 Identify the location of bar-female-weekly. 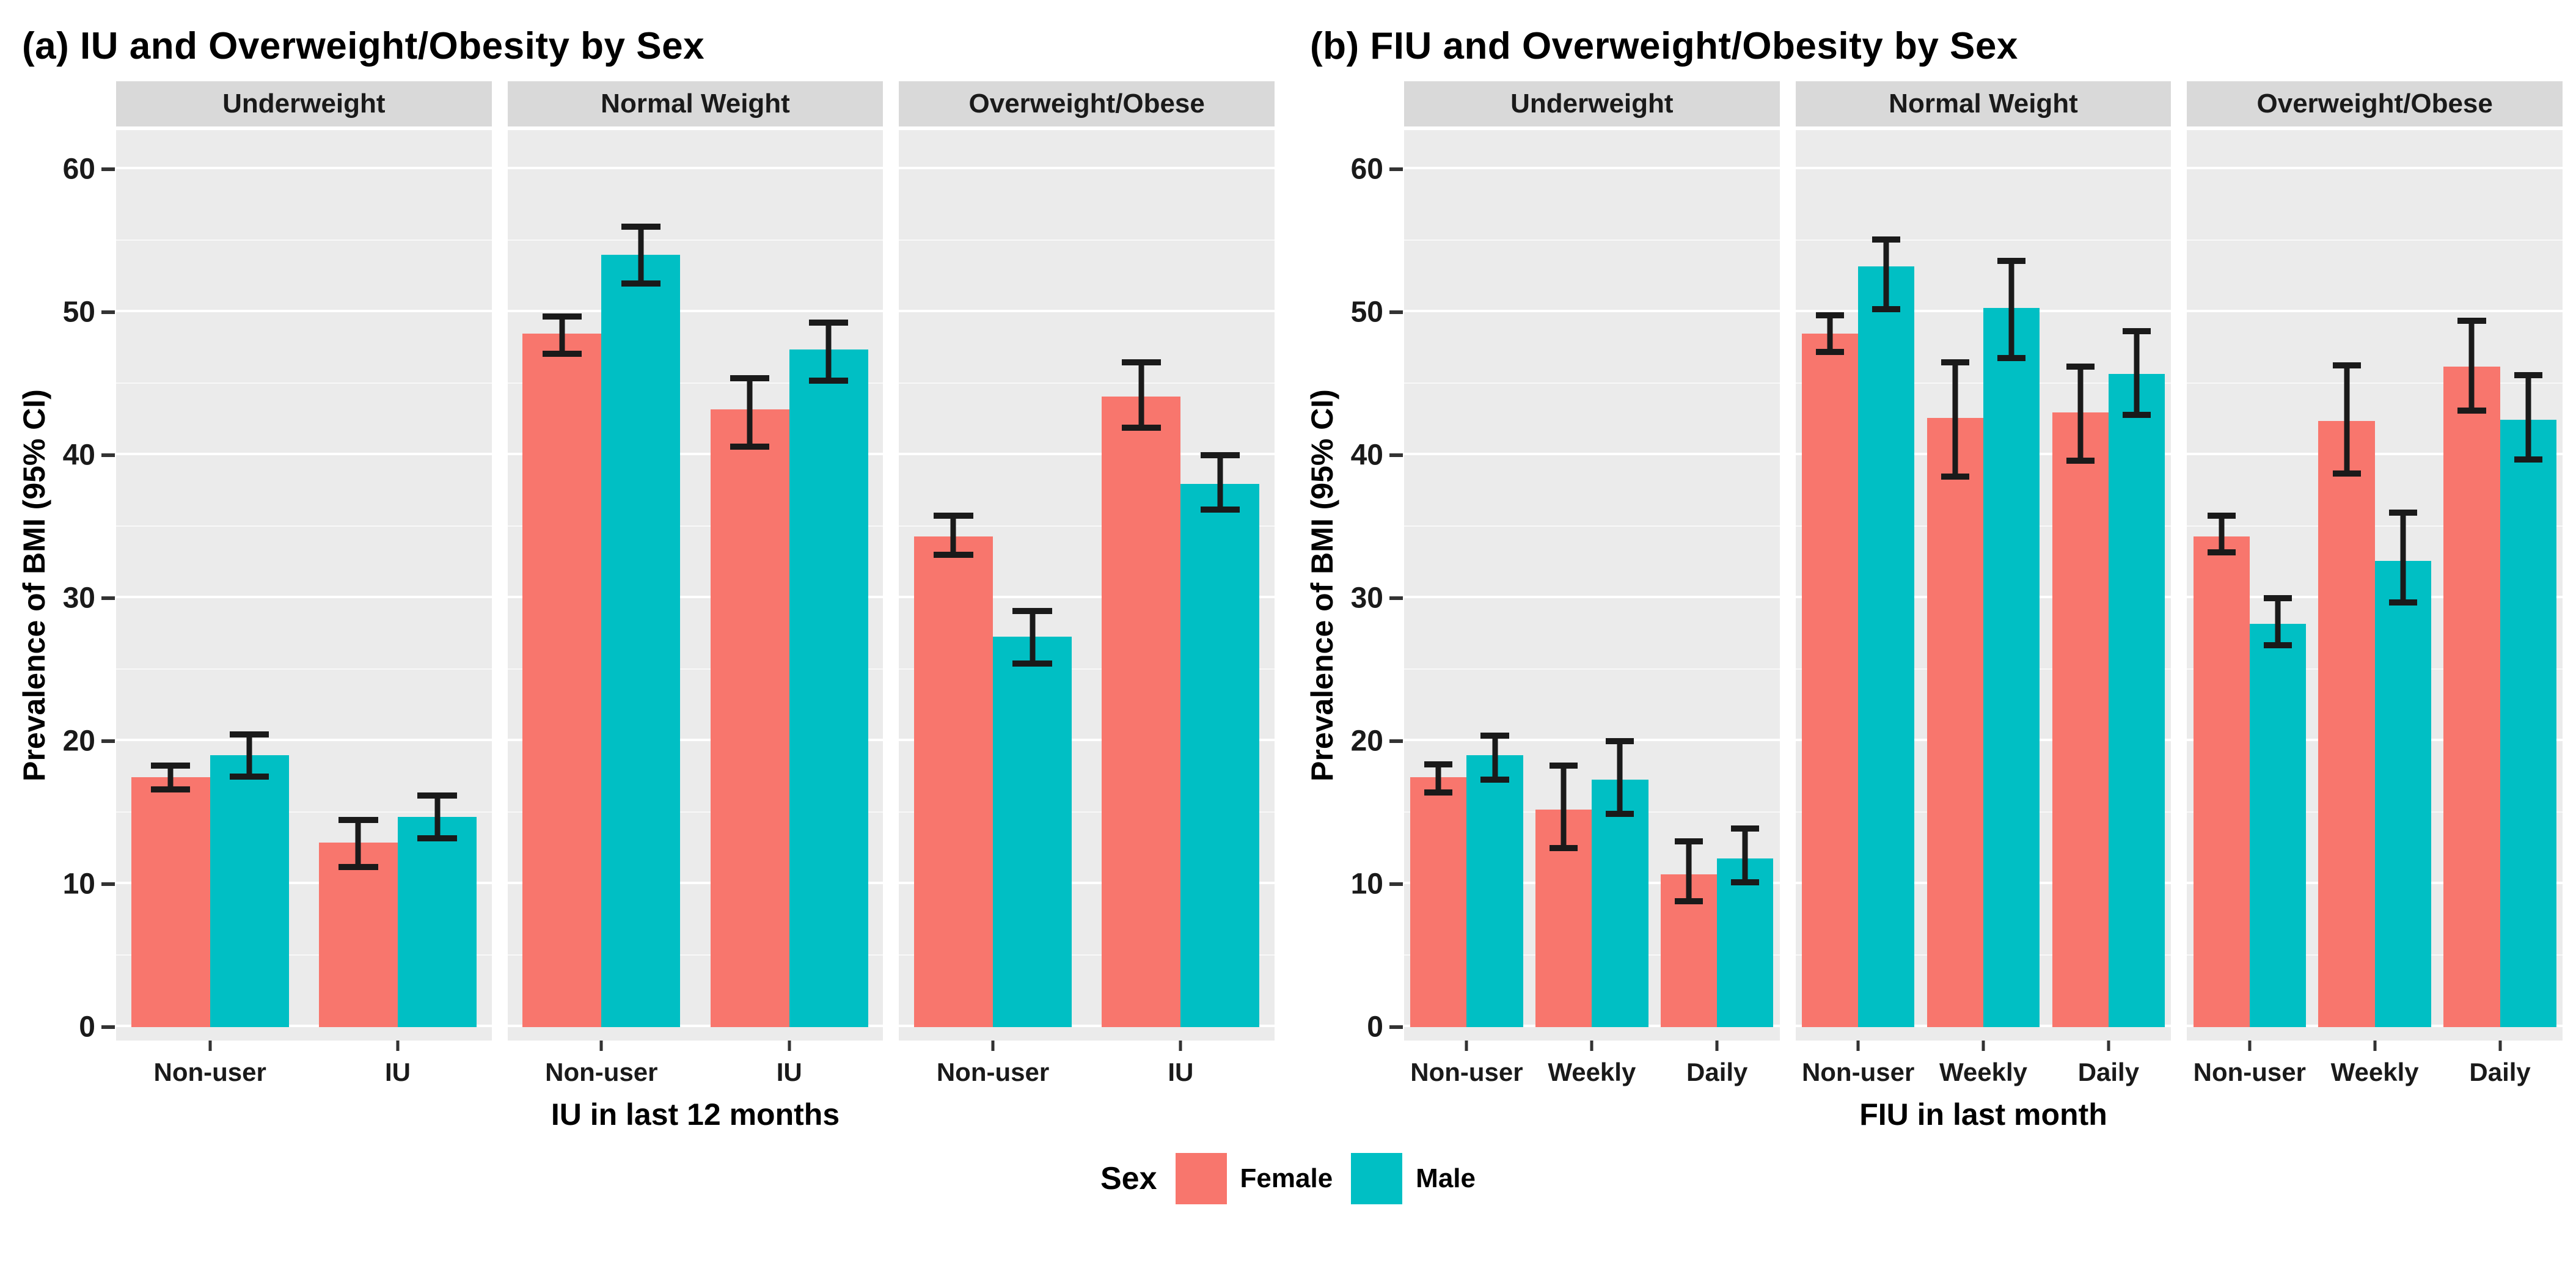
(1955, 722).